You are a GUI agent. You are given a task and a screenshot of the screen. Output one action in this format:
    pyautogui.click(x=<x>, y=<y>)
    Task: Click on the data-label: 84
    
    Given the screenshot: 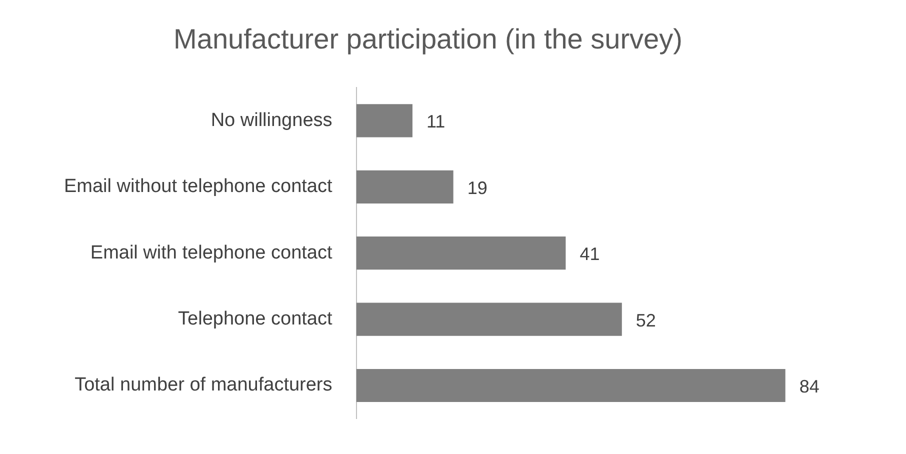 What is the action you would take?
    pyautogui.click(x=809, y=386)
    